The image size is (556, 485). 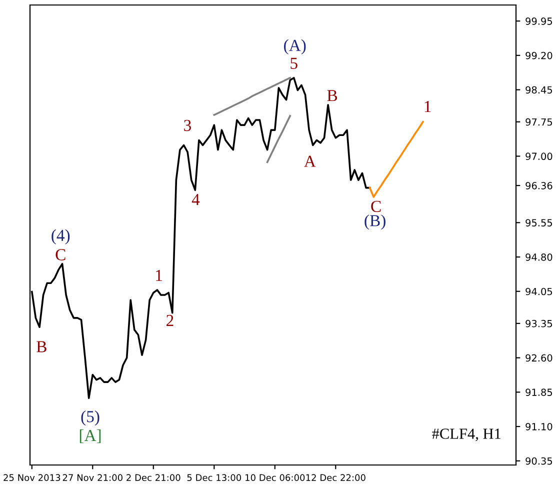 What do you see at coordinates (310, 161) in the screenshot?
I see `annotation: A` at bounding box center [310, 161].